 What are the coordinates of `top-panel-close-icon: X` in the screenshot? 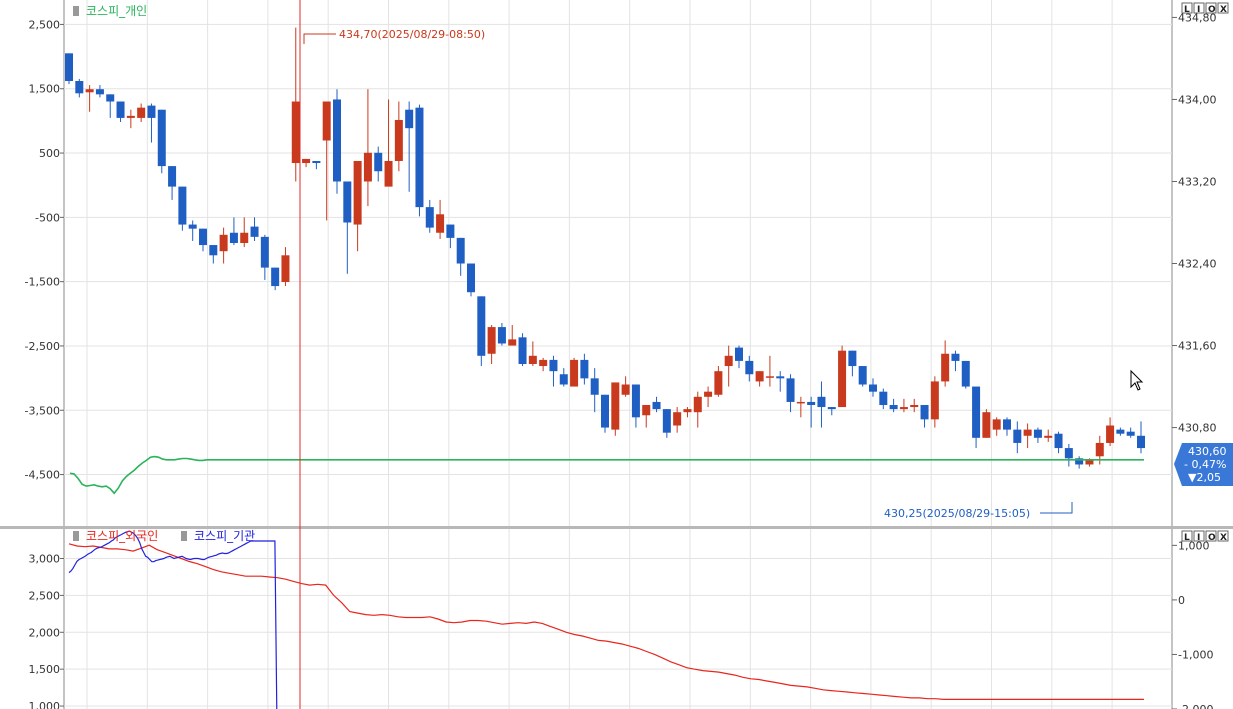 It's located at (1223, 10).